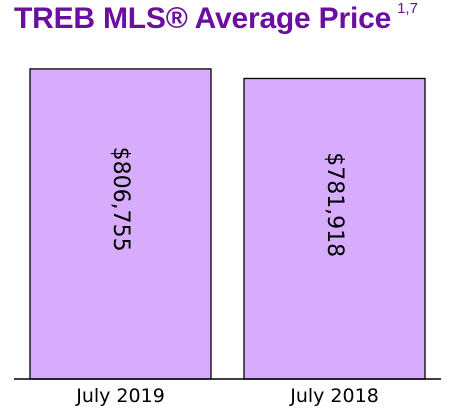  I want to click on bar-1-value-label: $806,755, so click(120, 199).